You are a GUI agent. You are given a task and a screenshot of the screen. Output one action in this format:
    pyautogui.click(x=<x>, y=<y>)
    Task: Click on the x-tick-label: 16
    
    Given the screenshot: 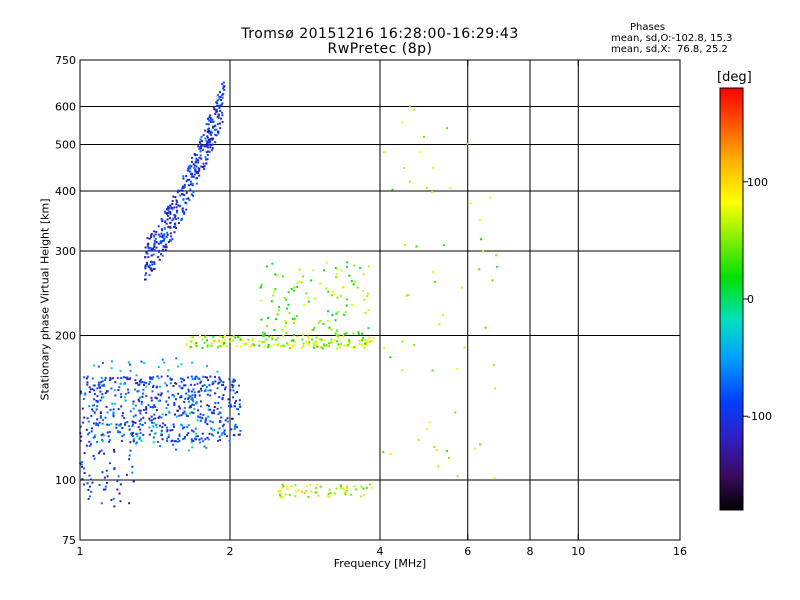 What is the action you would take?
    pyautogui.click(x=680, y=551)
    